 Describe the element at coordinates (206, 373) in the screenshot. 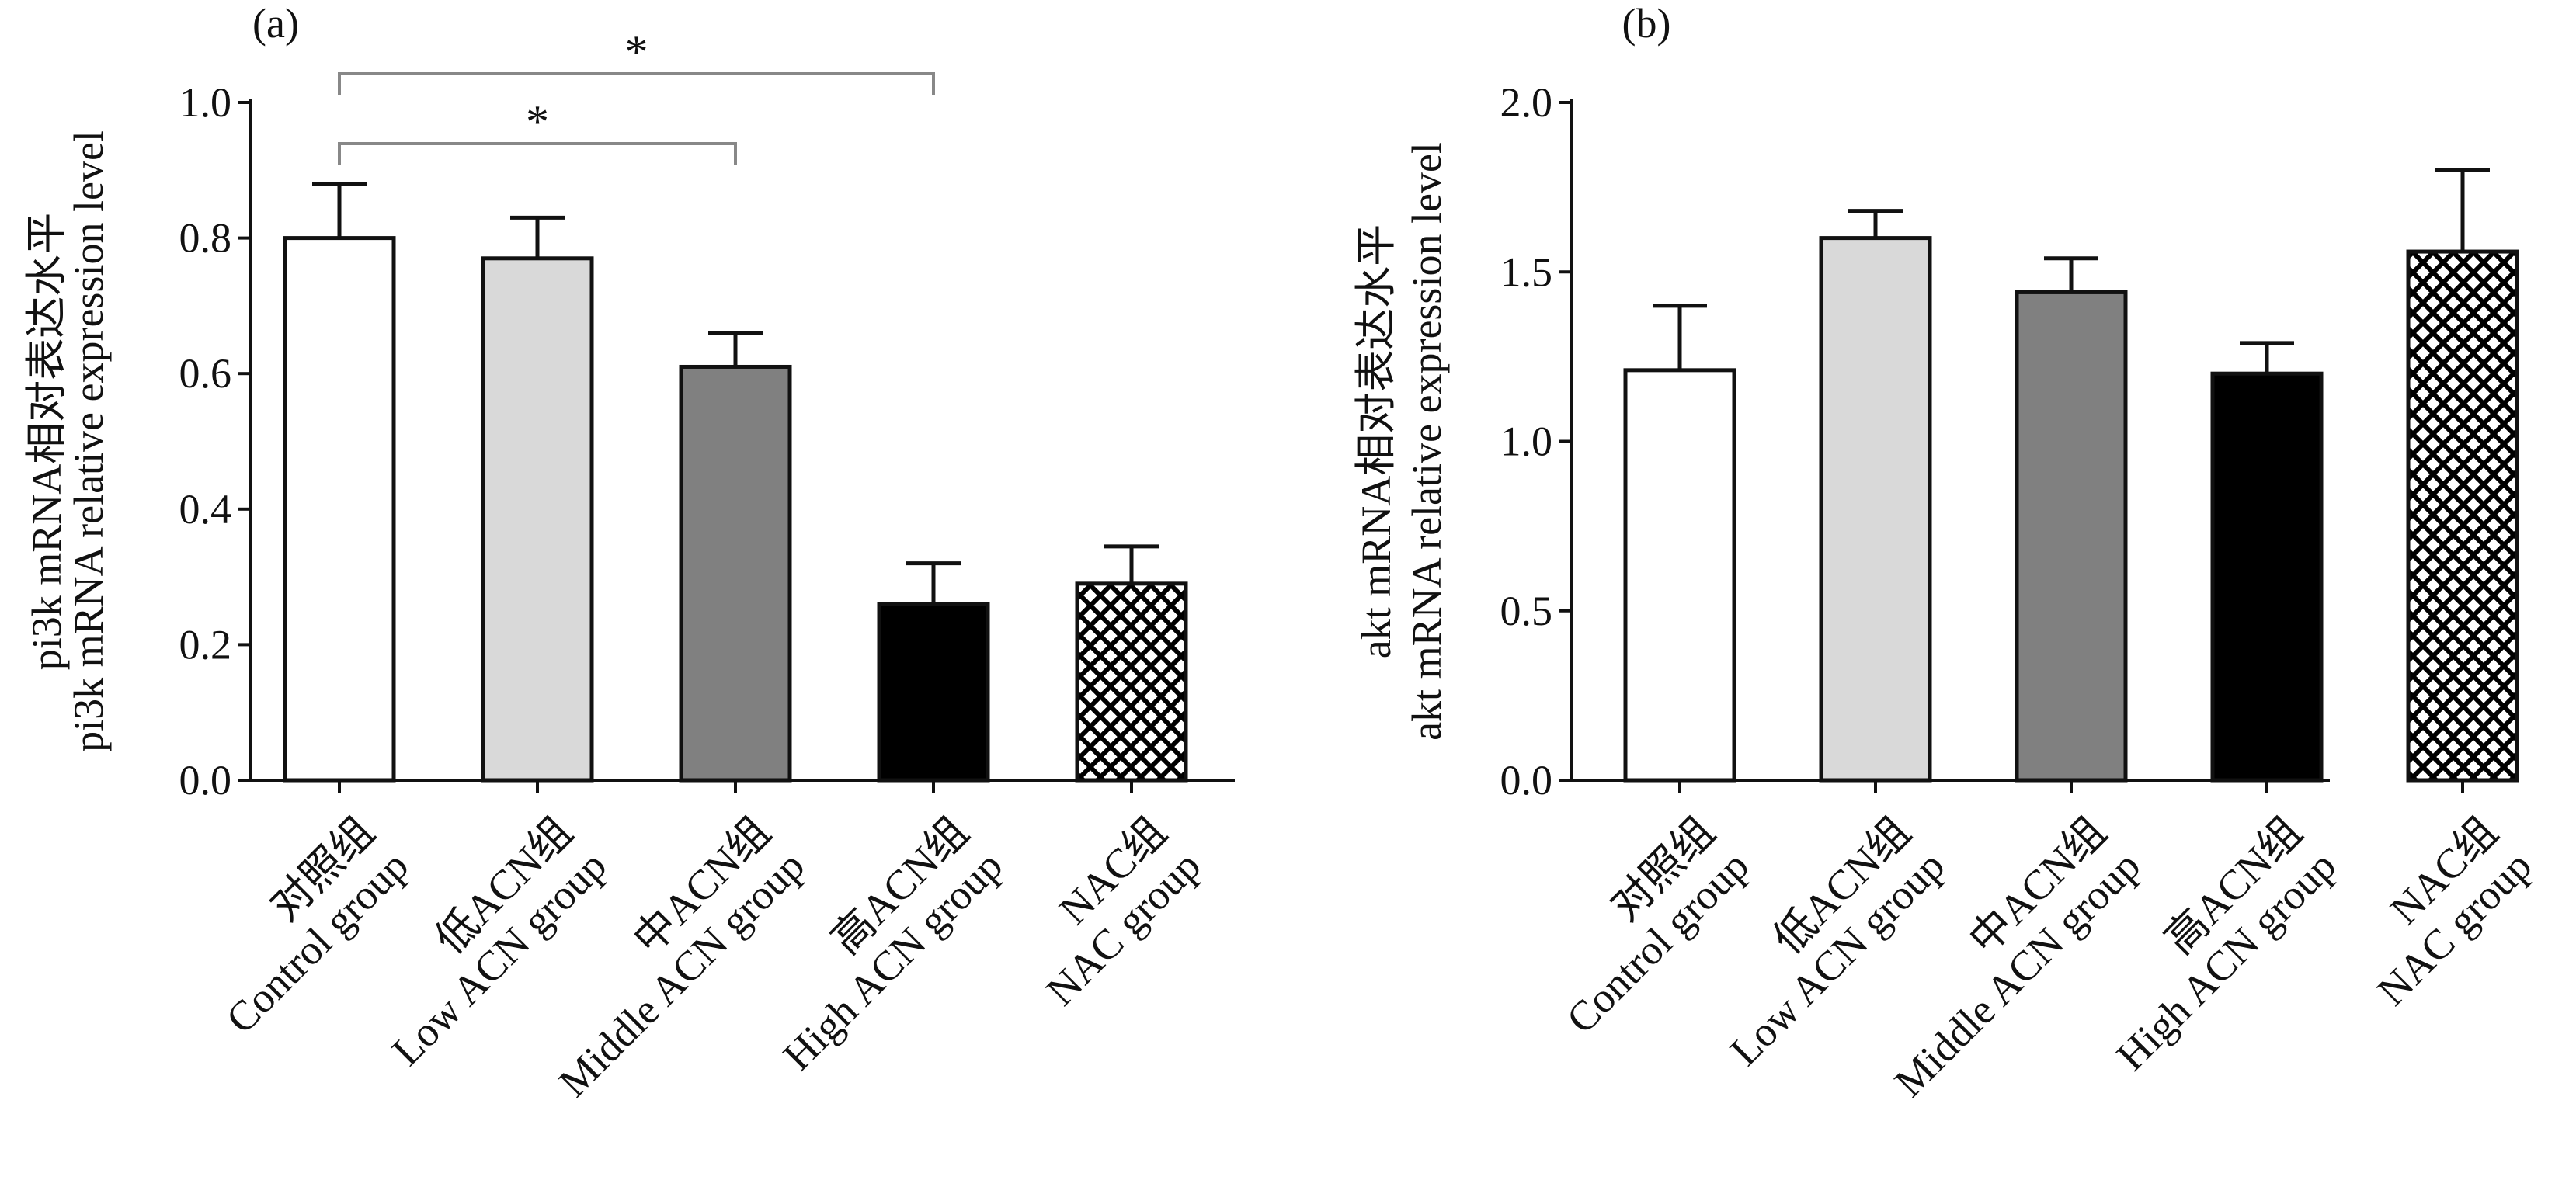

I see `y-tick-label: 0.6` at that location.